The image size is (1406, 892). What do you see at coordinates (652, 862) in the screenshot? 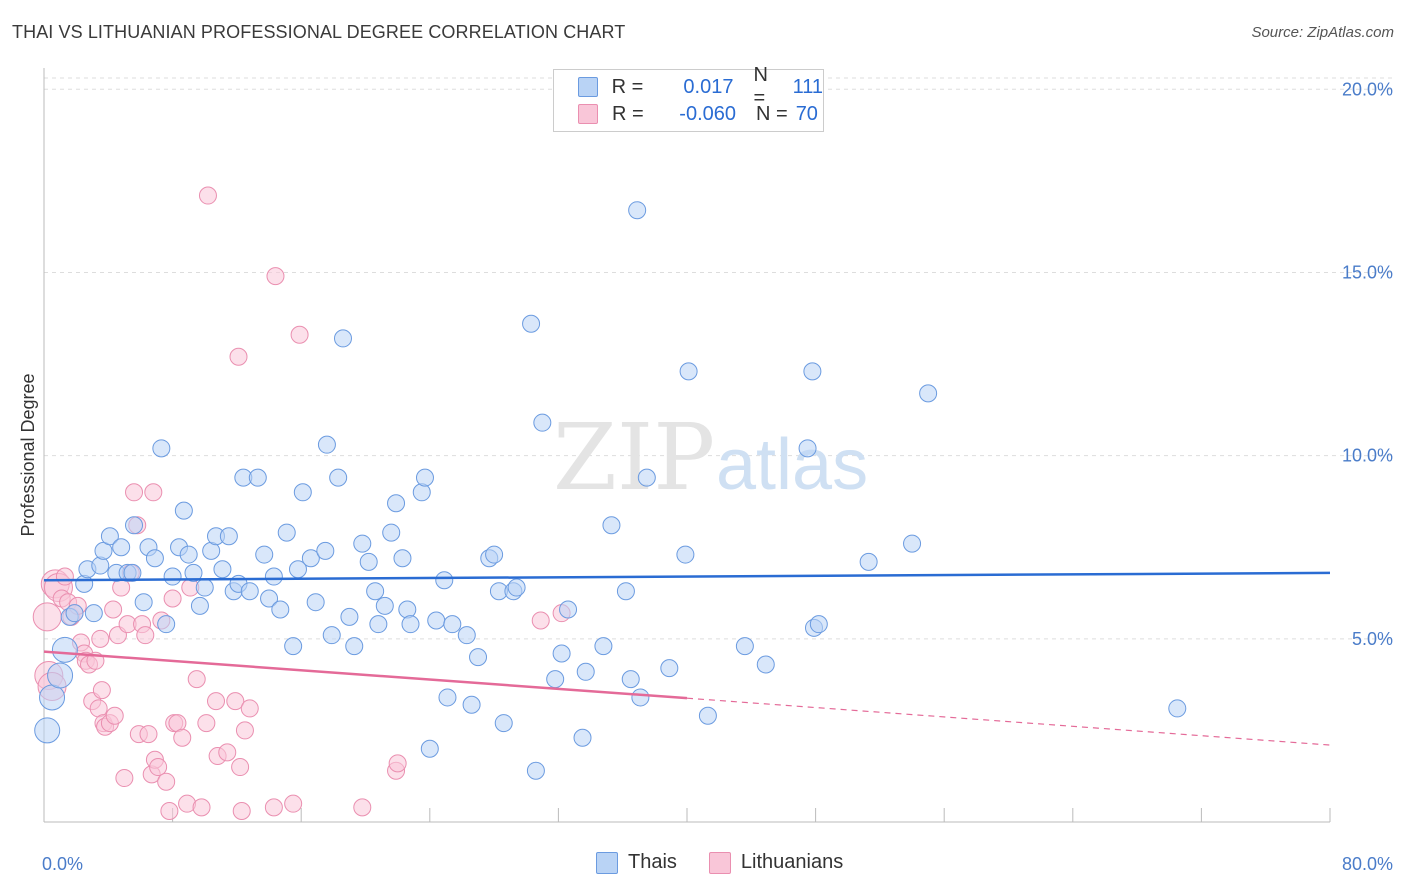
I see `thais-legend-label: Thais` at bounding box center [652, 862].